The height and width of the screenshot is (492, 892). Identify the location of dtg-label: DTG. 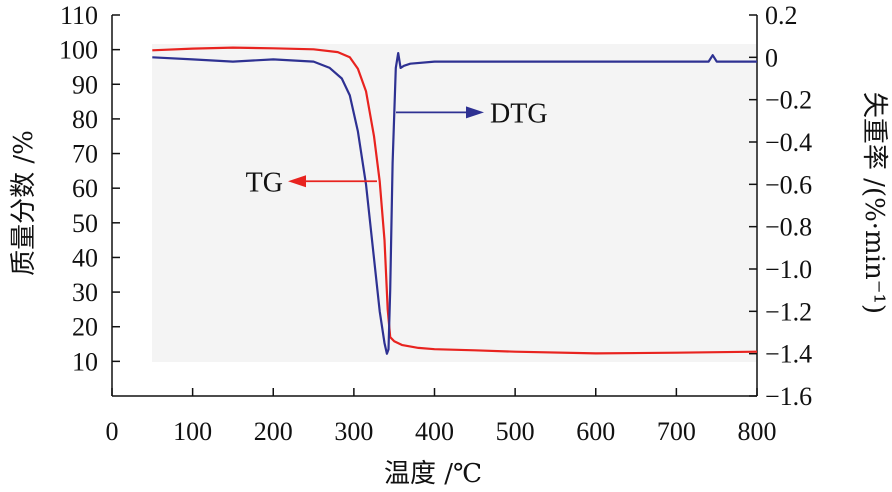
(519, 113).